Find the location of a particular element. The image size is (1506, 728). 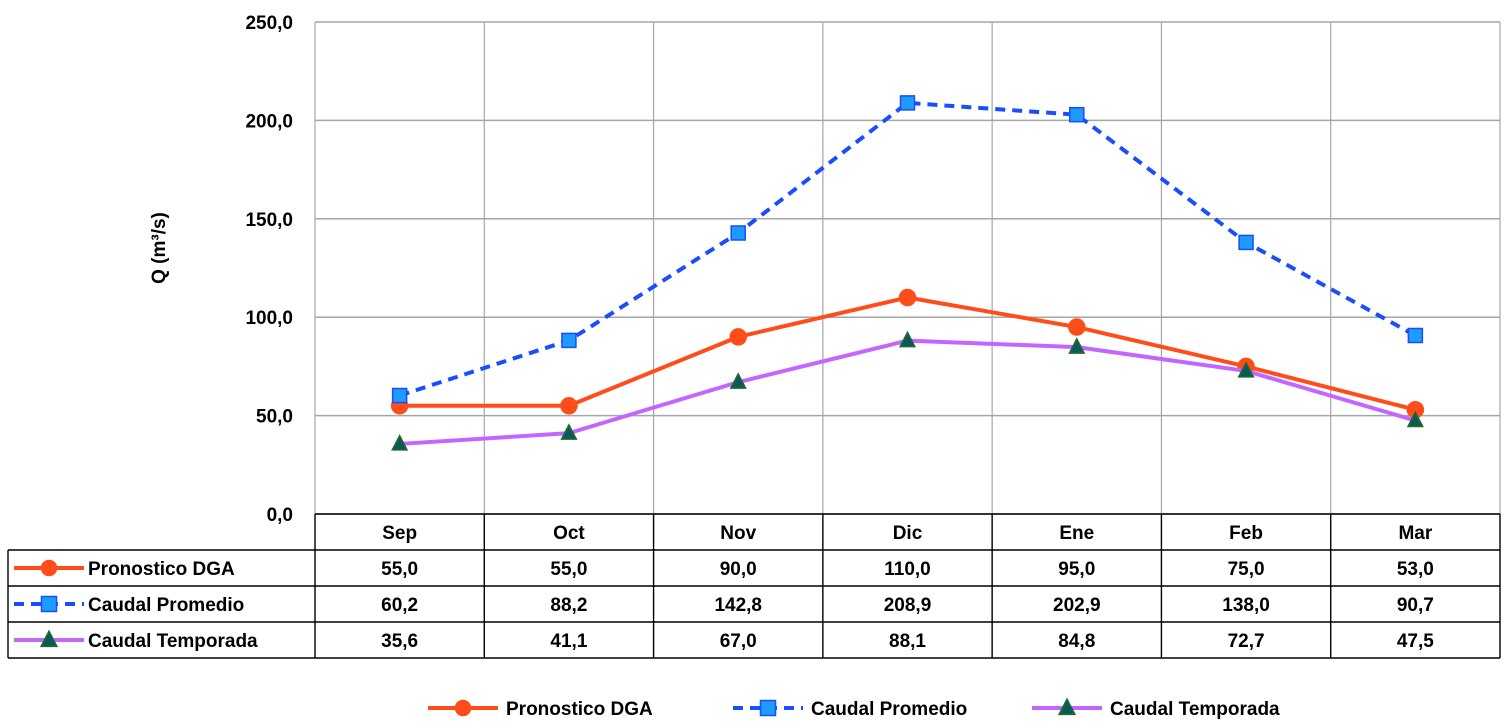

table-cell: 90,7 is located at coordinates (1415, 605).